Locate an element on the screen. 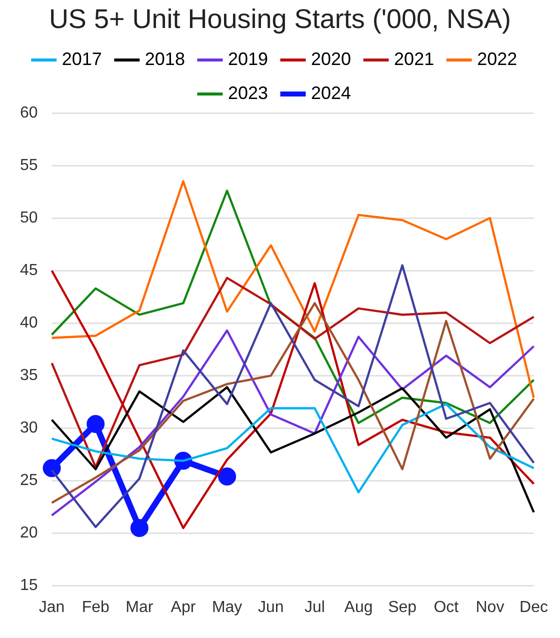 Image resolution: width=560 pixels, height=638 pixels. y-tick-label: 40 is located at coordinates (29, 323).